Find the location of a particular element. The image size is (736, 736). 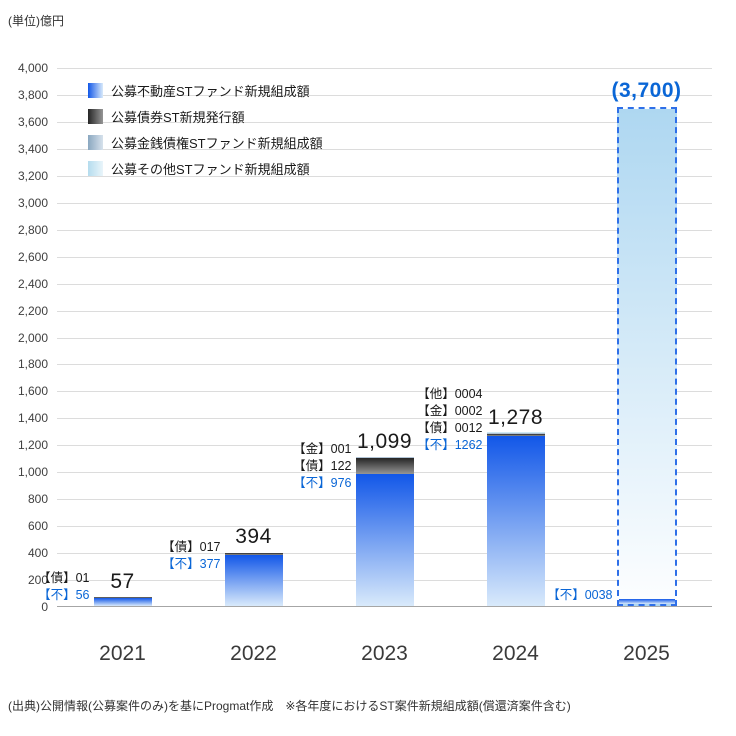

bar-annotations-2022: 【債】017 【不】377 is located at coordinates (191, 556).